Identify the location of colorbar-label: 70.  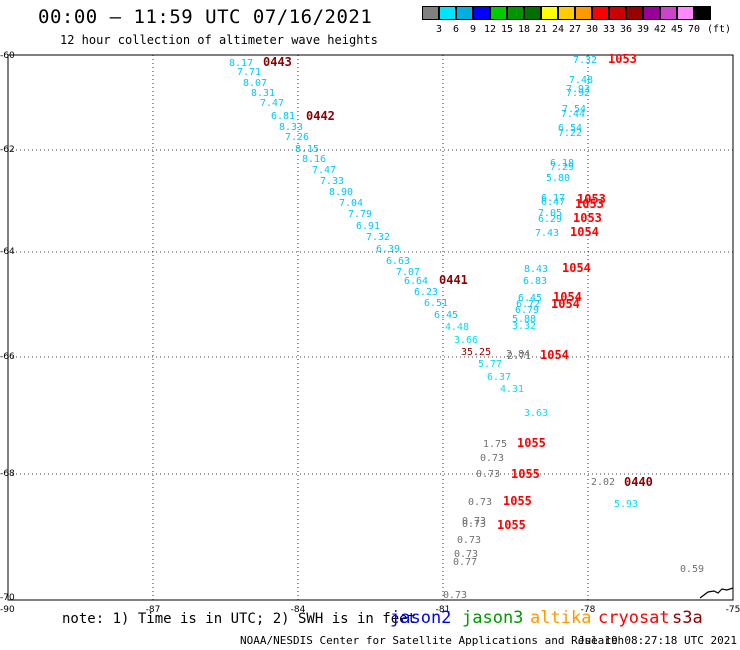
(694, 29).